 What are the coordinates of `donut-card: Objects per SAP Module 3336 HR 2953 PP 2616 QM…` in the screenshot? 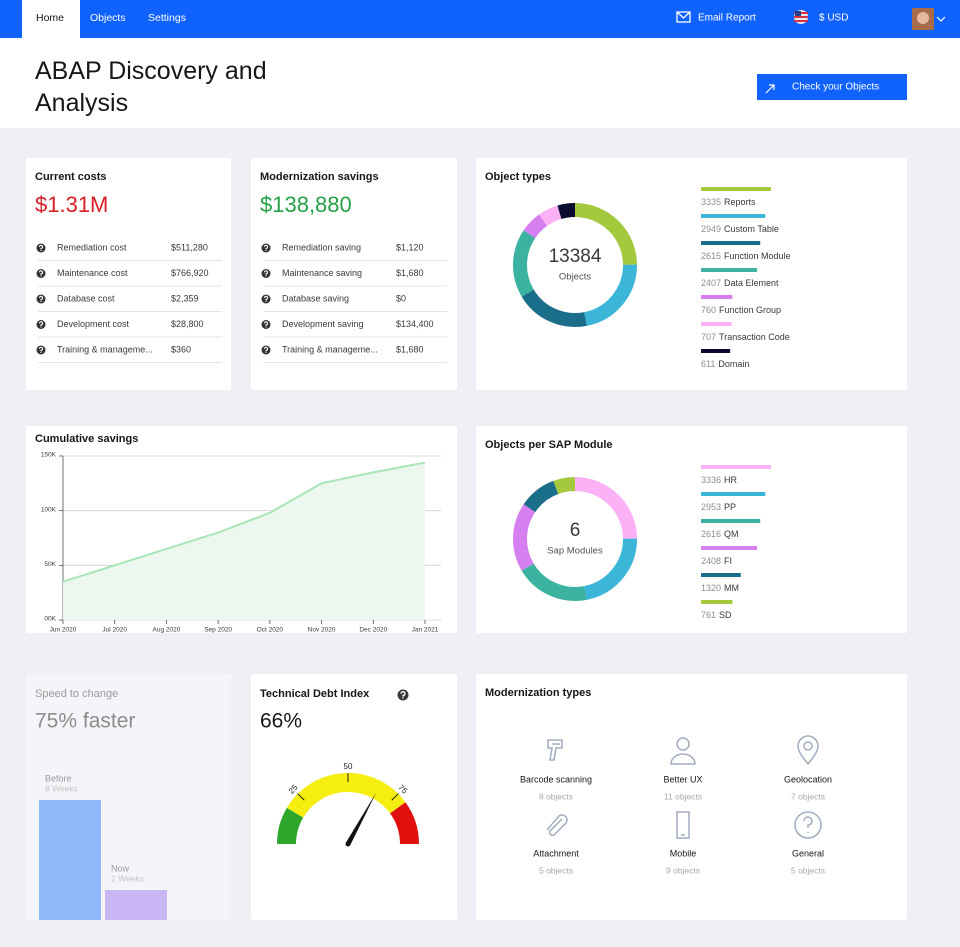 It's located at (691, 529).